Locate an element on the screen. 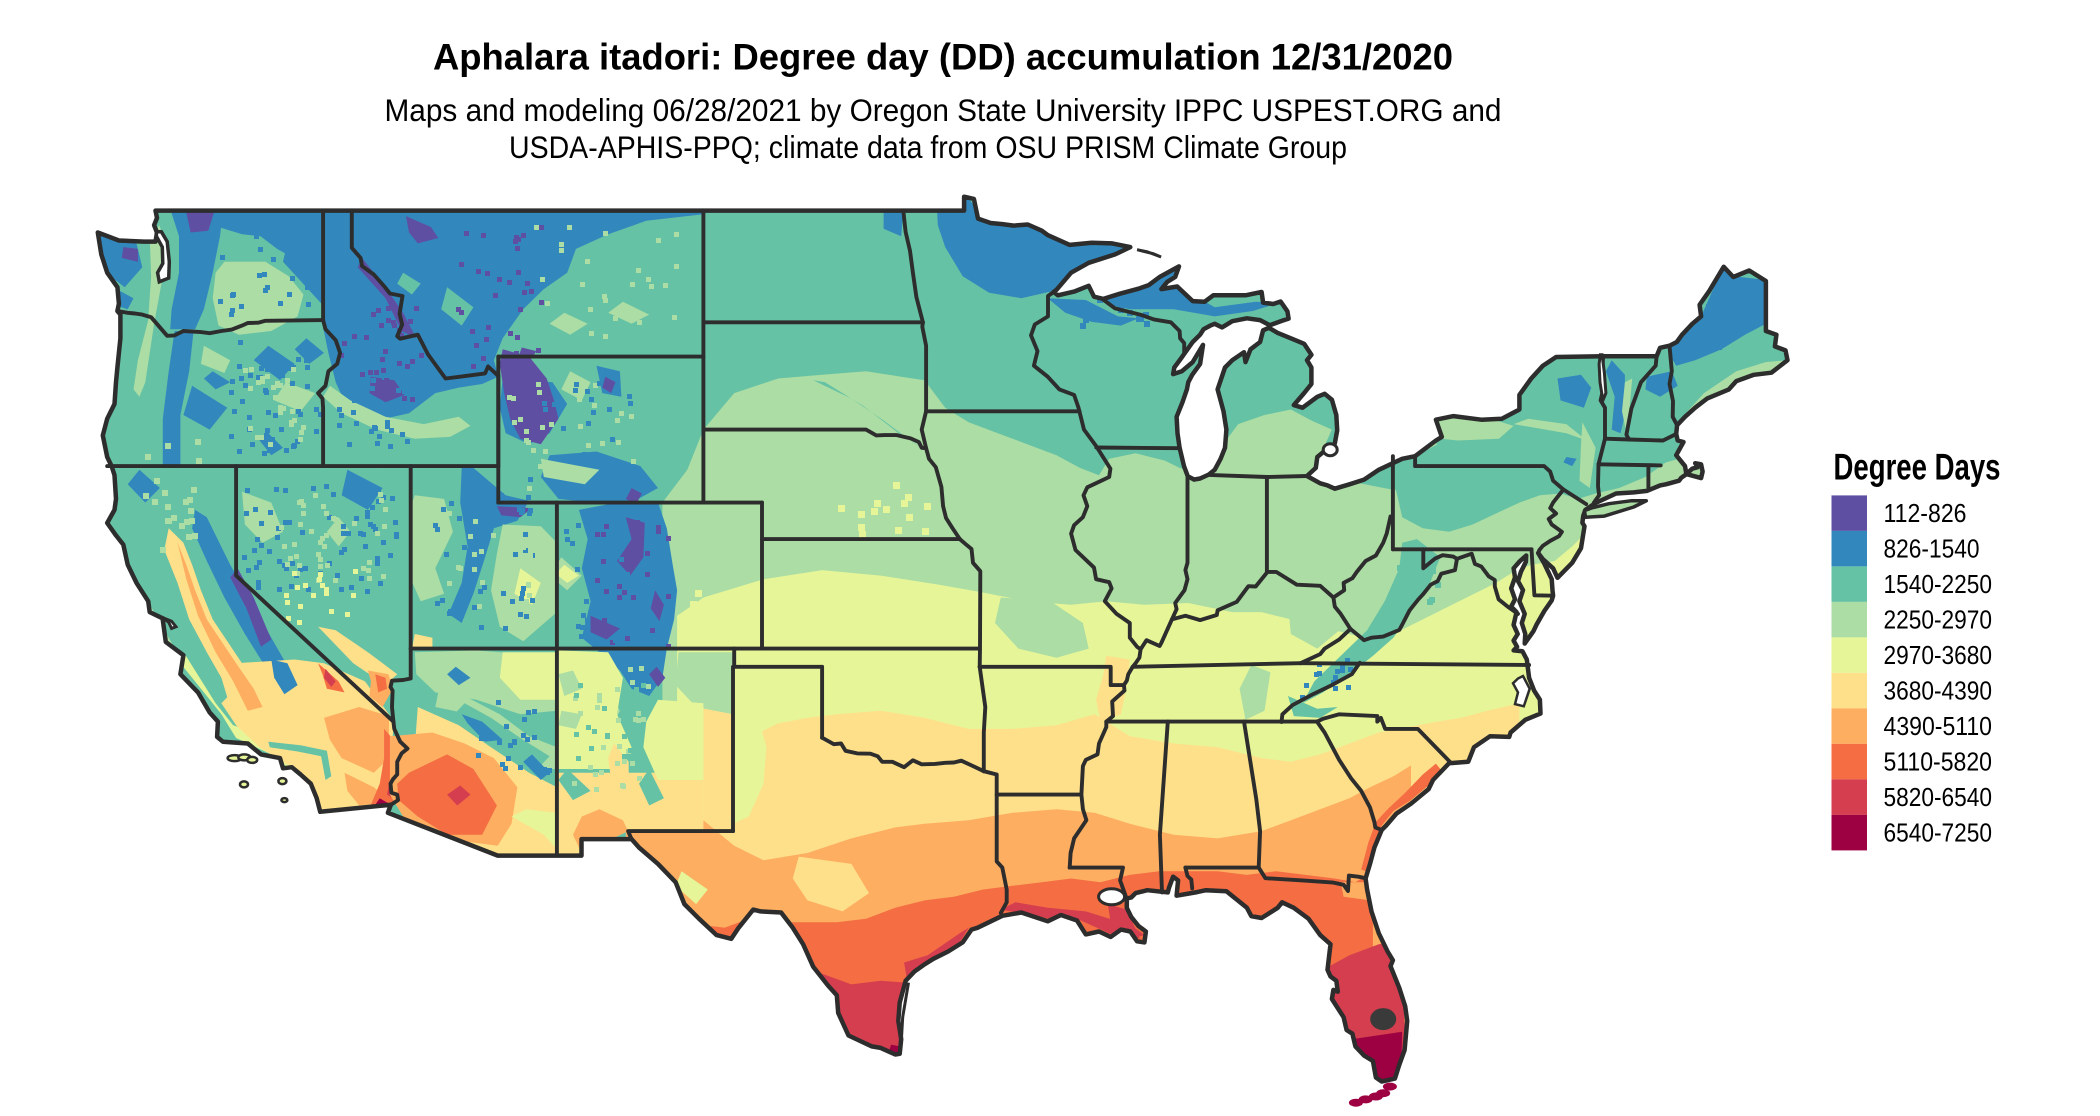 This screenshot has width=2100, height=1116. svg-text: Degree Days is located at coordinates (1917, 467).